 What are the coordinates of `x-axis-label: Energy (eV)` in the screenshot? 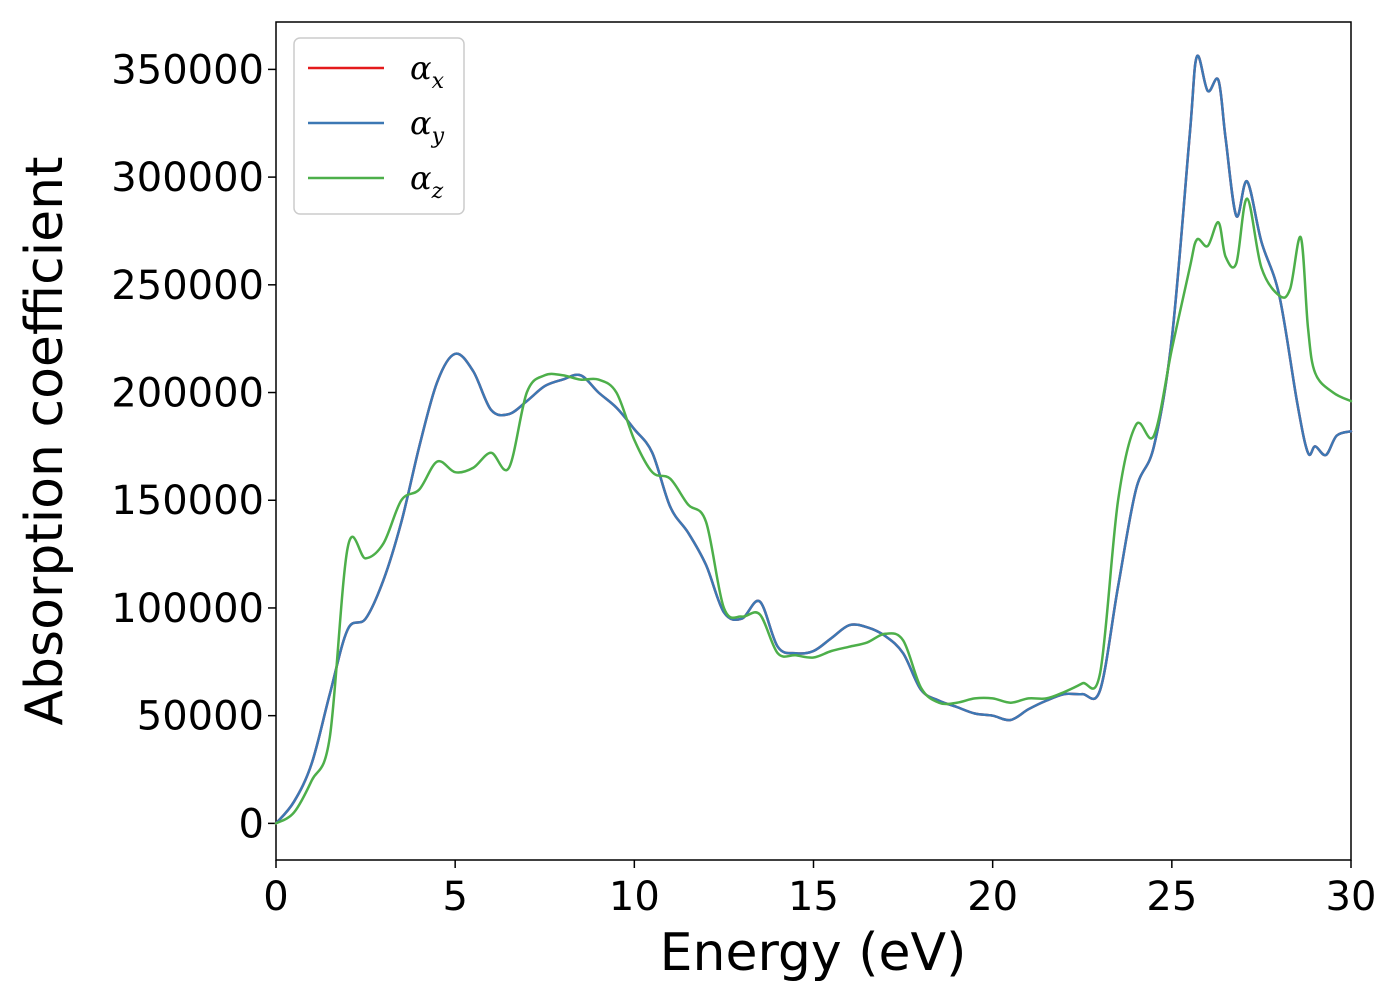 It's located at (813, 953).